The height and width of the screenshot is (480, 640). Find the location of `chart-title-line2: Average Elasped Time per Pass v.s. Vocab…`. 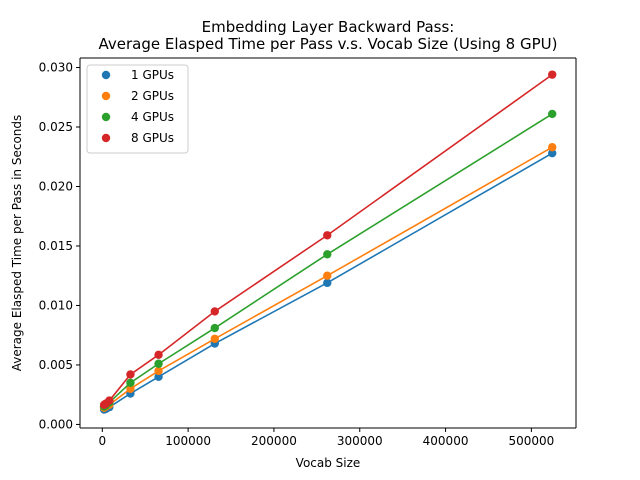

chart-title-line2: Average Elasped Time per Pass v.s. Vocab… is located at coordinates (328, 44).